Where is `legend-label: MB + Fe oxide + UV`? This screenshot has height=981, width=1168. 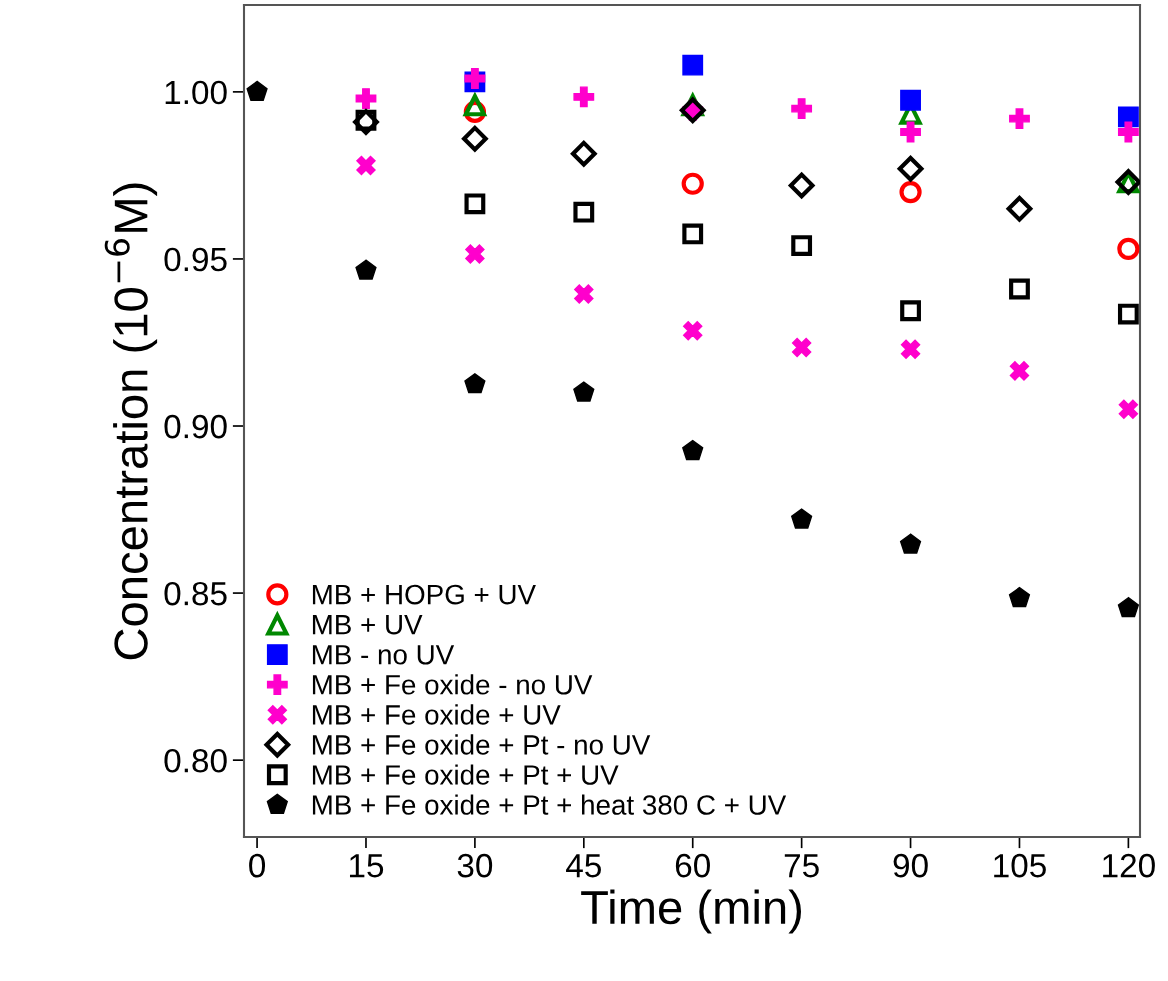 legend-label: MB + Fe oxide + UV is located at coordinates (436, 714).